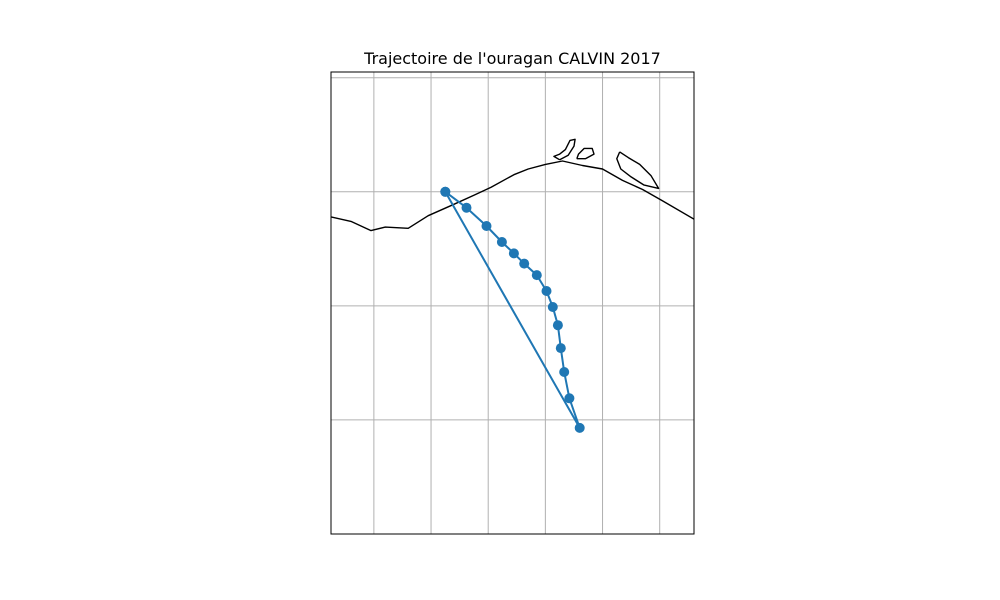 The height and width of the screenshot is (600, 1000). I want to click on coastline-main, so click(512, 196).